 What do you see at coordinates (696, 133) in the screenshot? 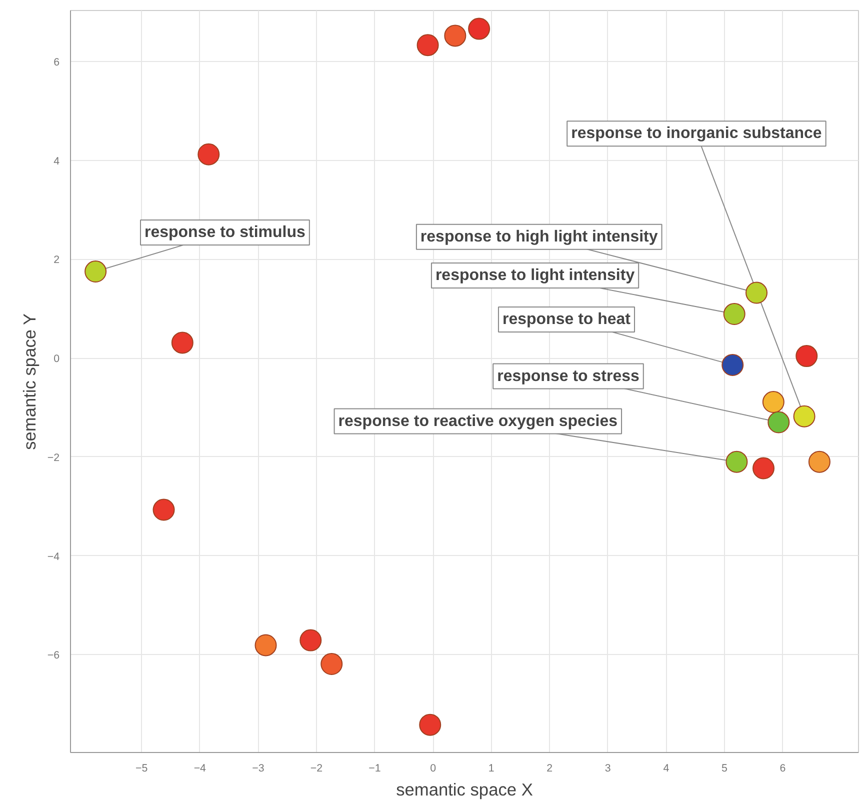
I see `annotation: response to inorganic substance` at bounding box center [696, 133].